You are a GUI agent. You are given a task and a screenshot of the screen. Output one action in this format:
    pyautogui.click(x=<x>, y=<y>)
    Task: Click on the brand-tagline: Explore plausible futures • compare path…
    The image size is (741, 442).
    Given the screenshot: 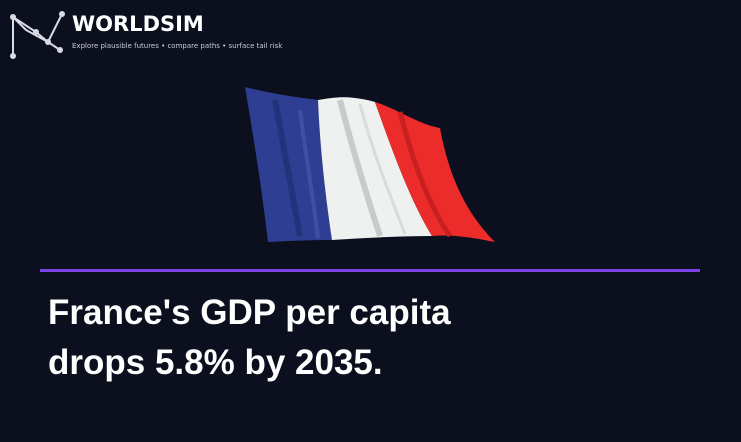 What is the action you would take?
    pyautogui.click(x=177, y=46)
    